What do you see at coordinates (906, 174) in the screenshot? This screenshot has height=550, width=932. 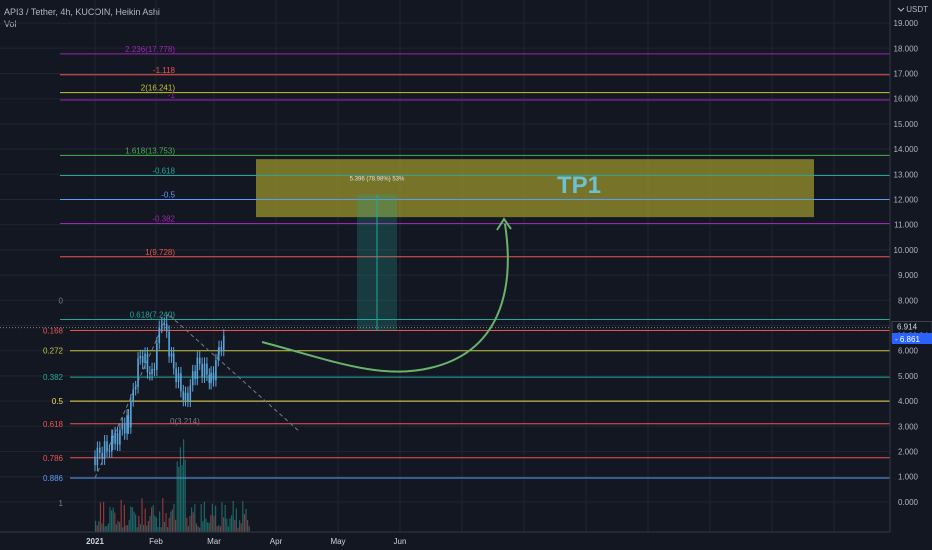 I see `price-axis-tick: 13.000` at bounding box center [906, 174].